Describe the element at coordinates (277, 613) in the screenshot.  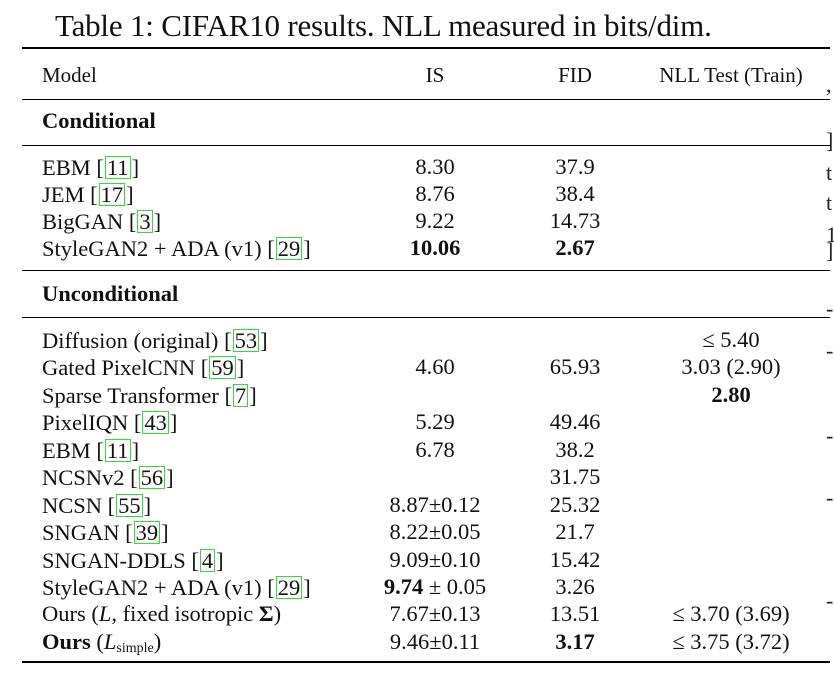
I see `name-part: )` at that location.